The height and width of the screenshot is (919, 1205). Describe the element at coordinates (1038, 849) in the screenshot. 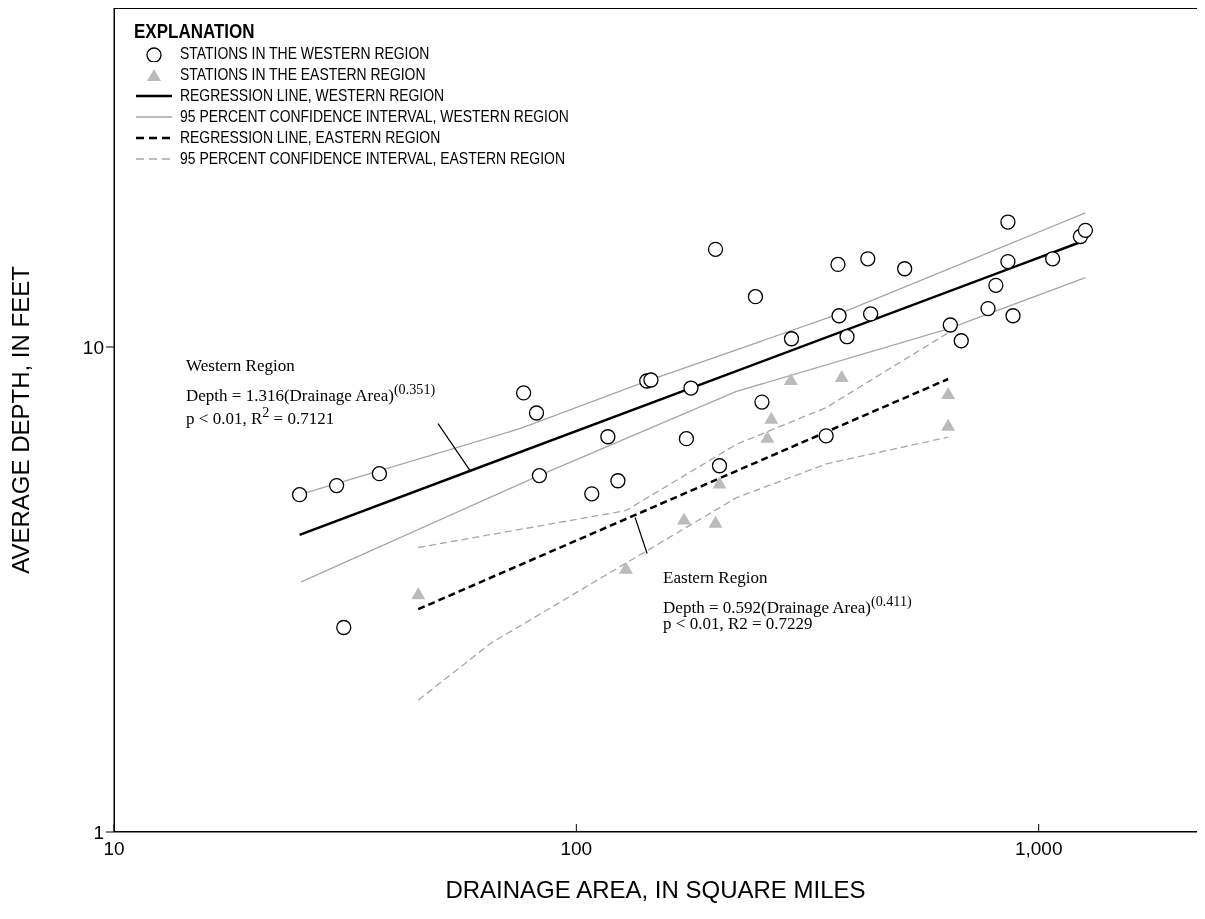

I see `x-tick-label: 1,000` at that location.